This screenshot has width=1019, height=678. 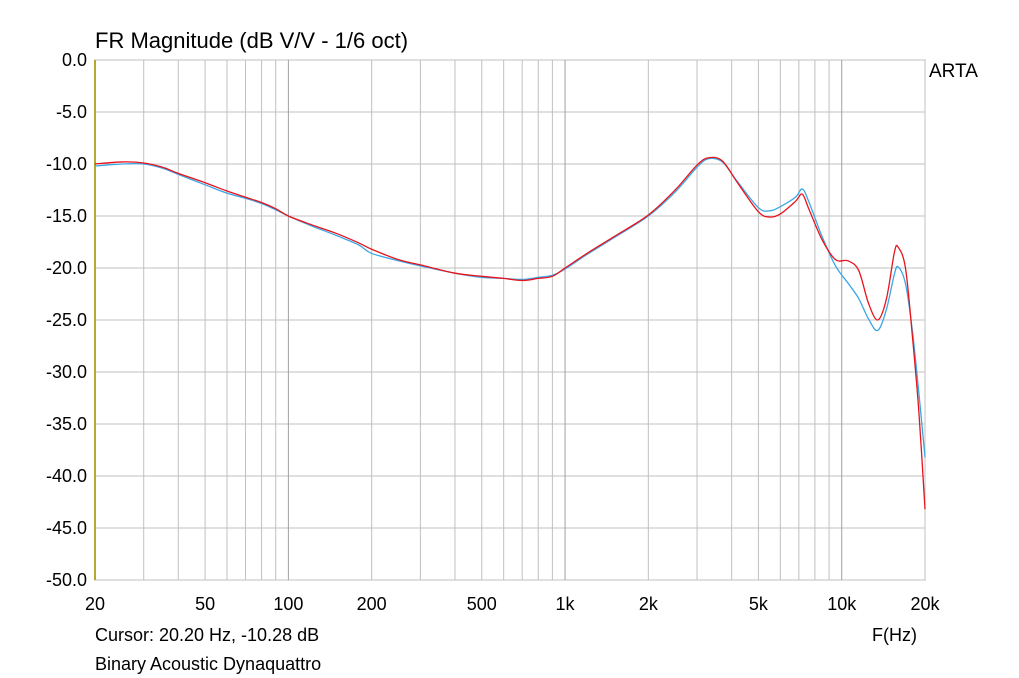 What do you see at coordinates (66, 268) in the screenshot?
I see `y-tick-label: -20.0` at bounding box center [66, 268].